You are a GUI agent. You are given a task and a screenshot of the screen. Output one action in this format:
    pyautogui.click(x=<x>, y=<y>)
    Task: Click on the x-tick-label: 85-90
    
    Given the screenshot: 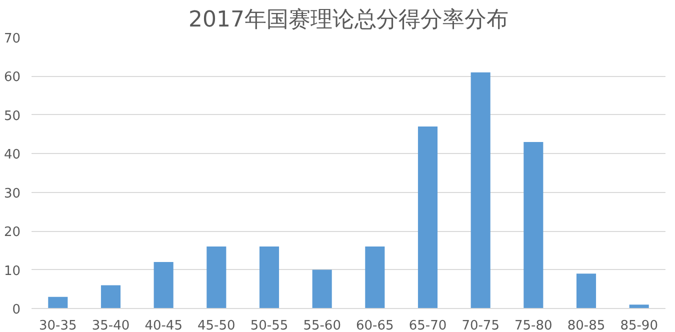 What is the action you would take?
    pyautogui.click(x=639, y=325)
    